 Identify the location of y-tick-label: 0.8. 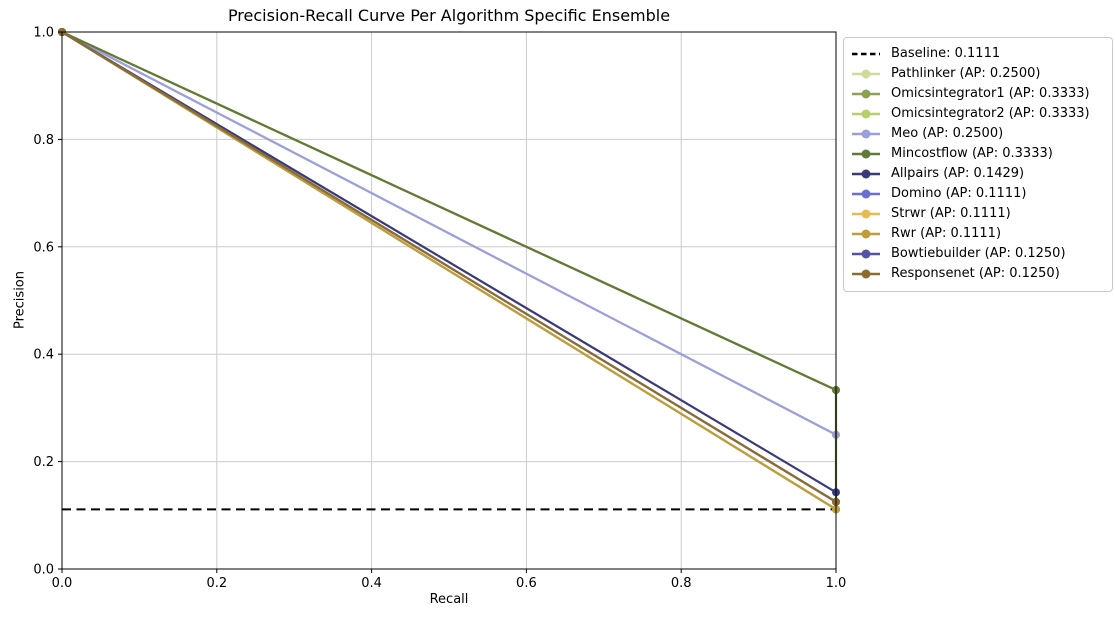
(43, 140).